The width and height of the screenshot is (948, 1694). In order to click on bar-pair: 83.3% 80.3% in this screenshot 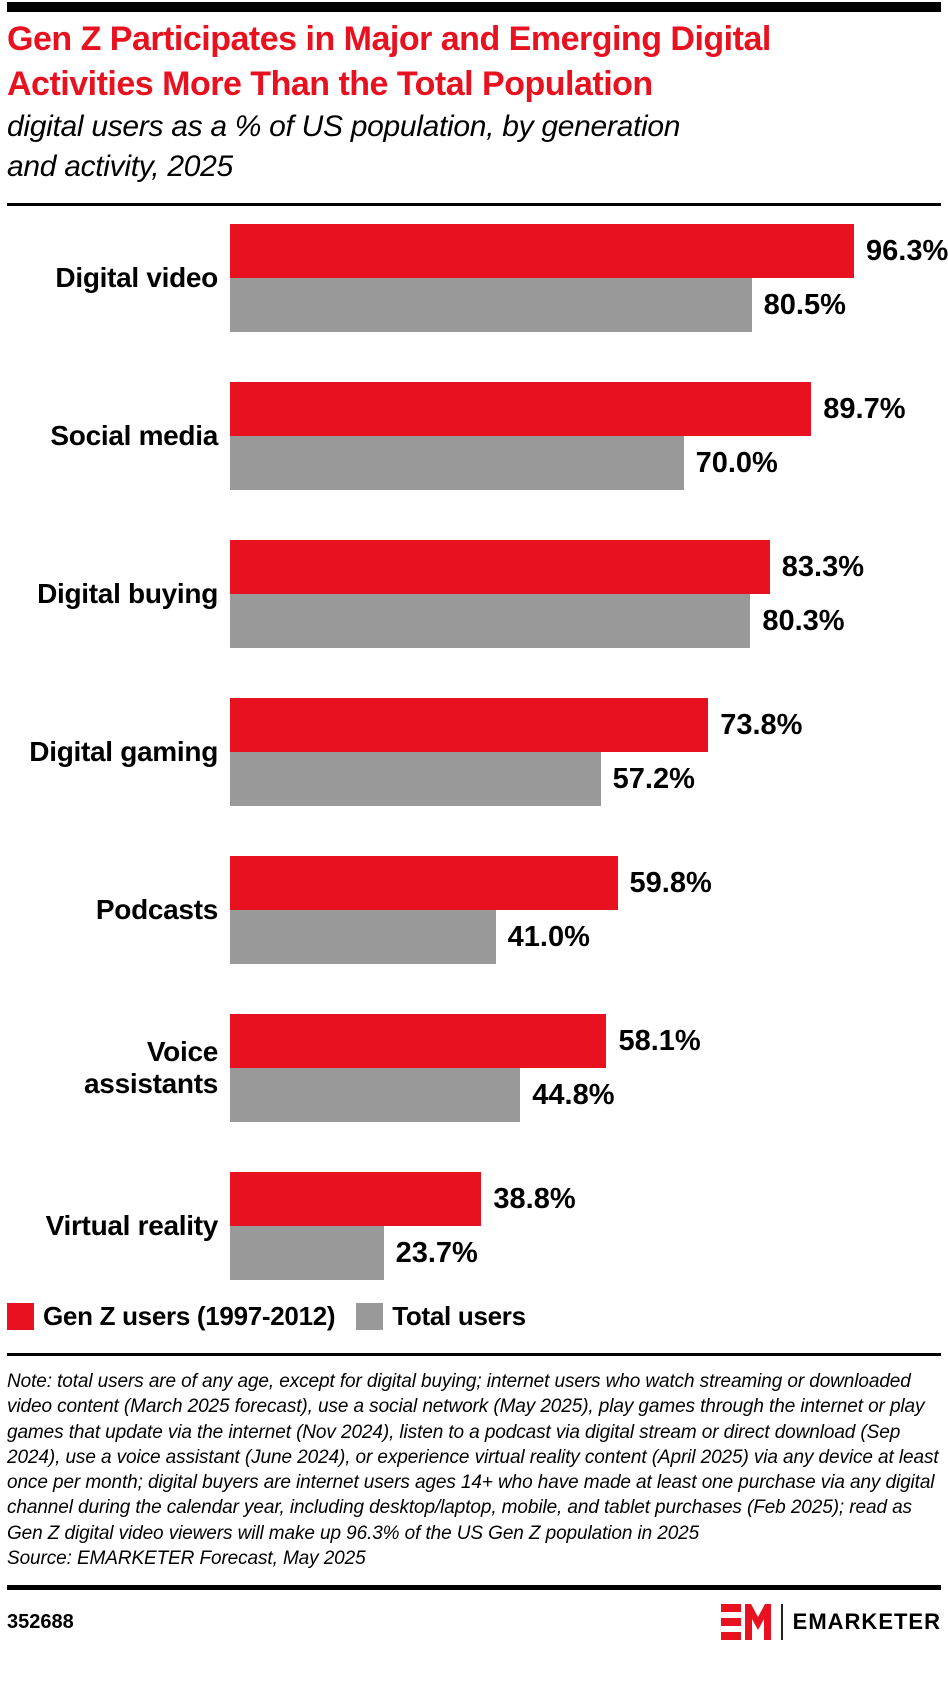, I will do `click(554, 594)`.